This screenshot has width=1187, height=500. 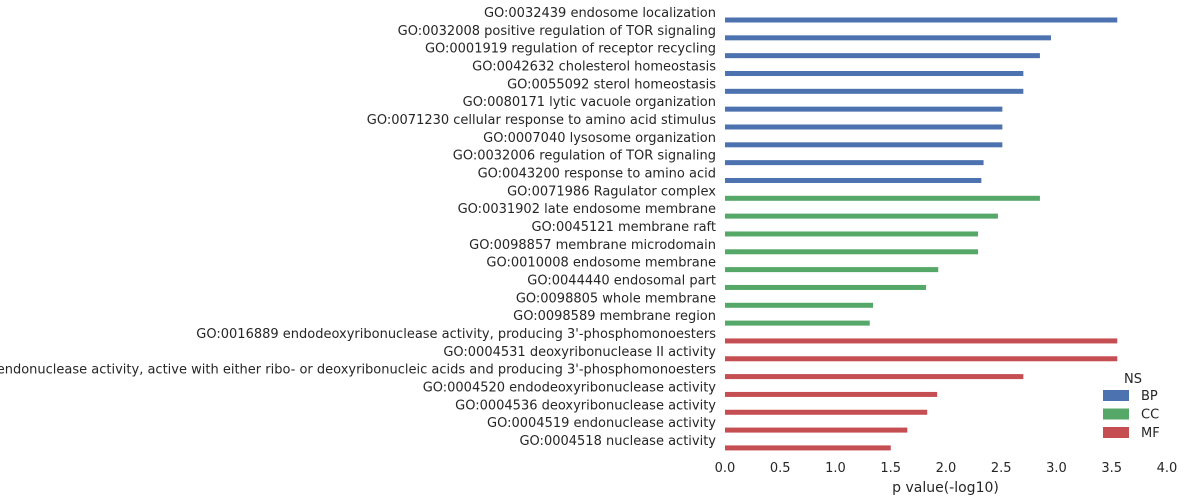 What do you see at coordinates (611, 84) in the screenshot?
I see `category-label: GO:0055092 sterol homeostasis` at bounding box center [611, 84].